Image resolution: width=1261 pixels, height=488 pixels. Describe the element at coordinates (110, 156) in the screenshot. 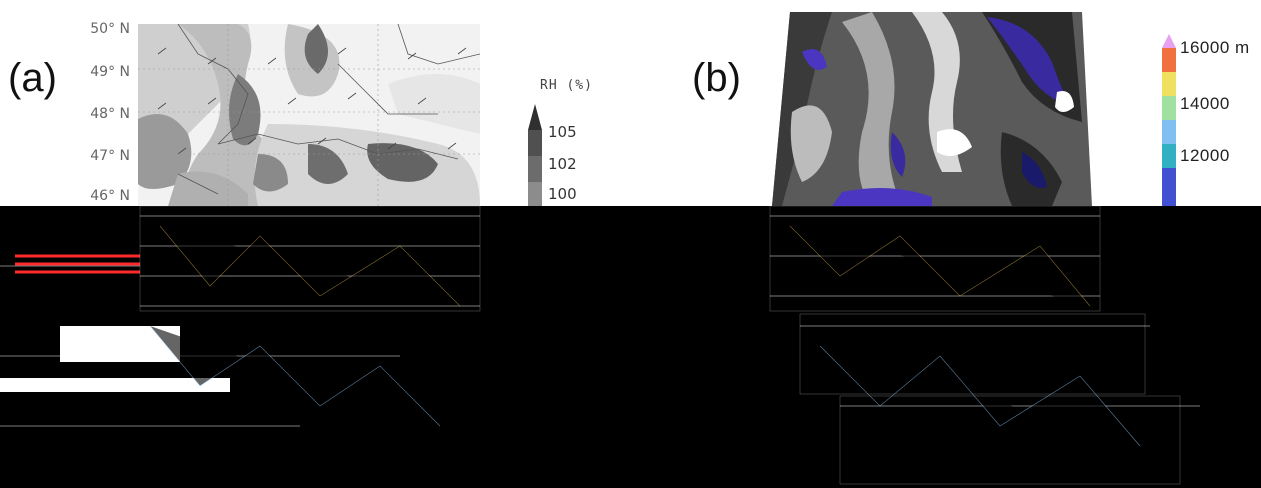

I see `lat-label-47: 47° N` at that location.